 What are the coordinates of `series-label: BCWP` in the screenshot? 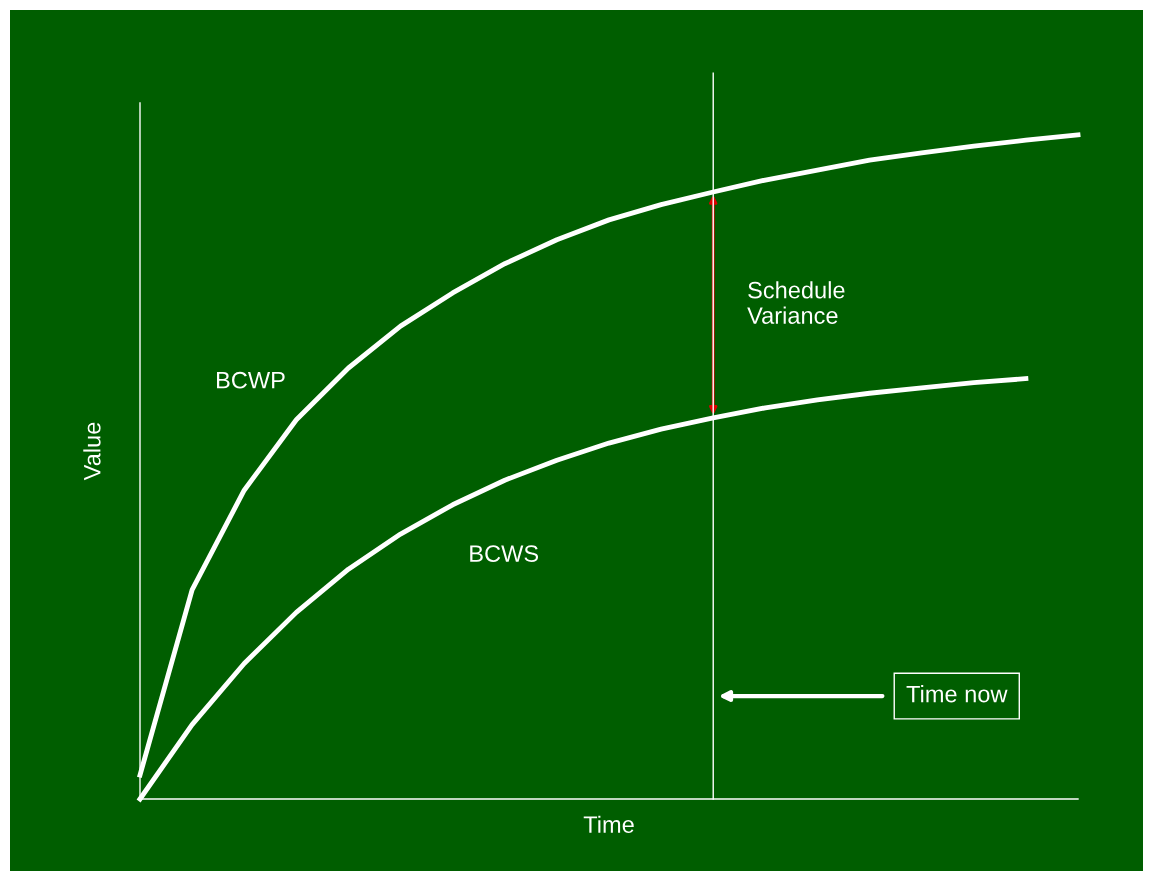 It's located at (251, 380).